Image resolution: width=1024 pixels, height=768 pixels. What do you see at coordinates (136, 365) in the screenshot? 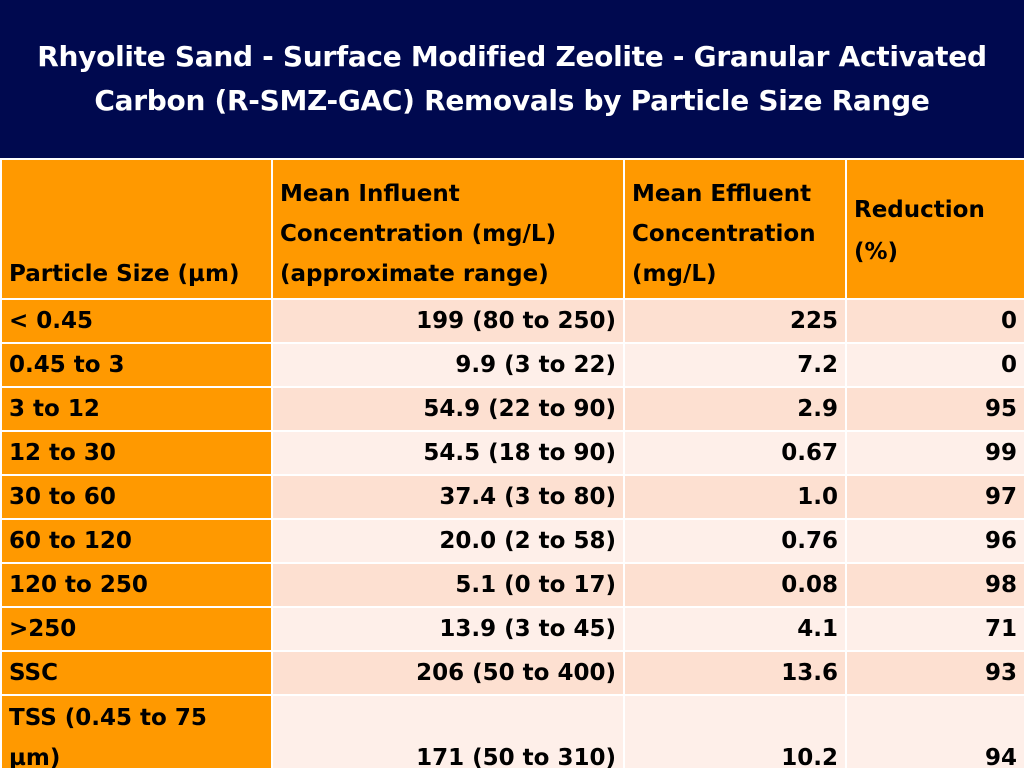
I see `cell-particle-size: 0.45 to 3` at bounding box center [136, 365].